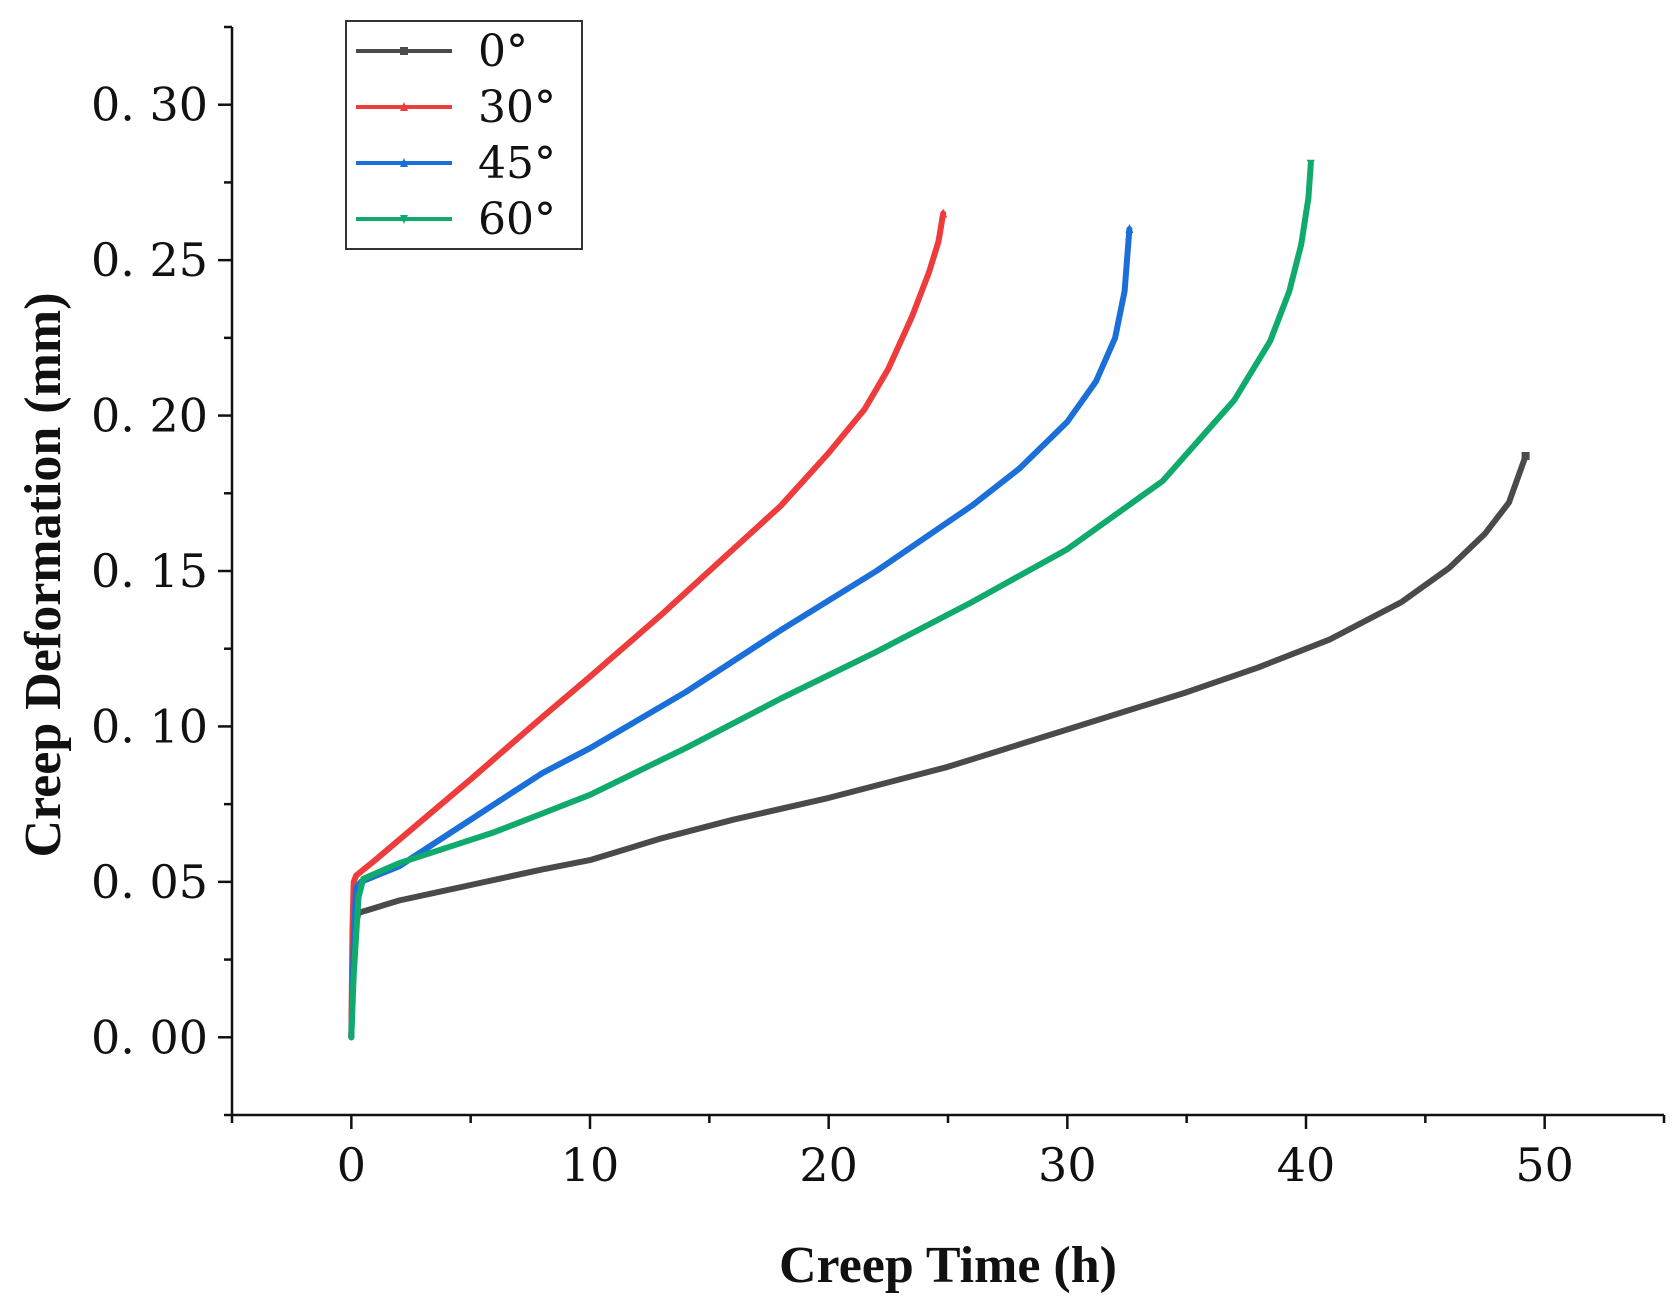 The width and height of the screenshot is (1679, 1315). Describe the element at coordinates (948, 1153) in the screenshot. I see `x-ticks: 0 10 20 30 40 50` at that location.